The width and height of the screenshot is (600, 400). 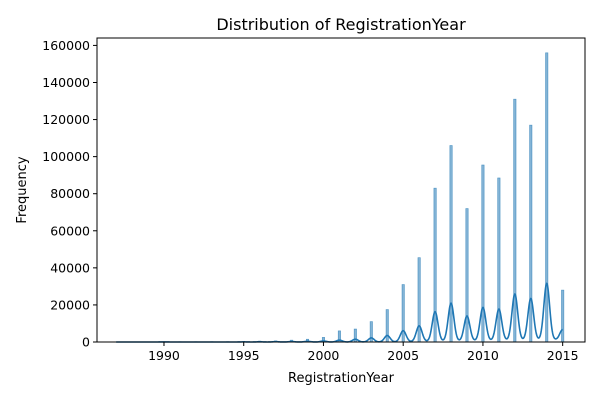 What do you see at coordinates (22, 189) in the screenshot?
I see `y-axis-label: Frequency` at bounding box center [22, 189].